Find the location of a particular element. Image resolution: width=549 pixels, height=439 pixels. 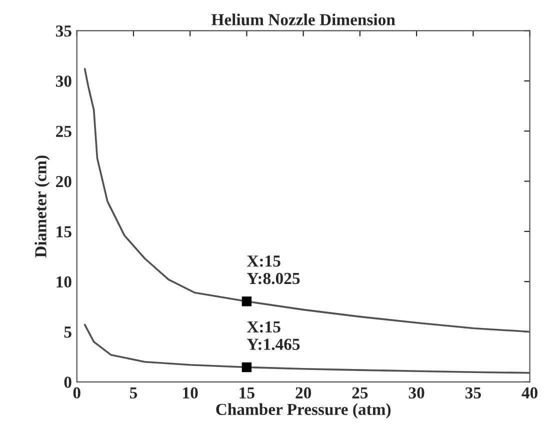

x-tick-label: 10 is located at coordinates (190, 393).